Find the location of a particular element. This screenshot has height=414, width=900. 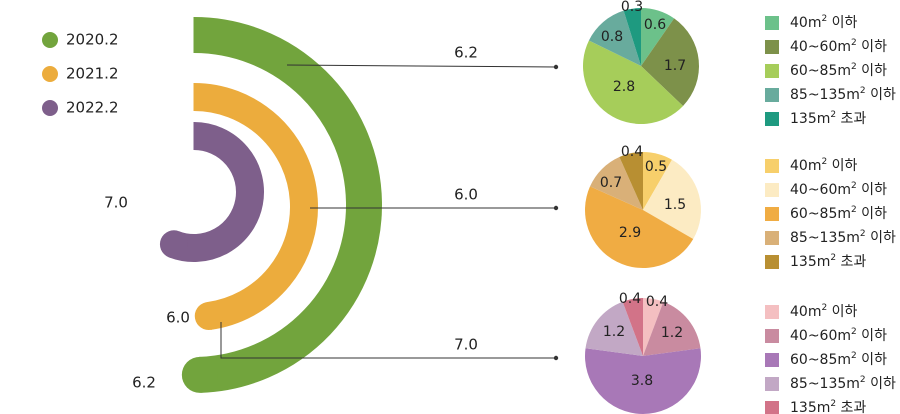

pie-3-label-3: 1.2 is located at coordinates (614, 332).